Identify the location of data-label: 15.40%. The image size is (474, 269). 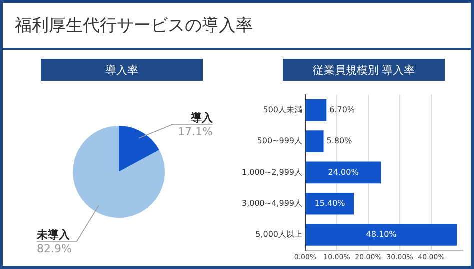
(330, 203).